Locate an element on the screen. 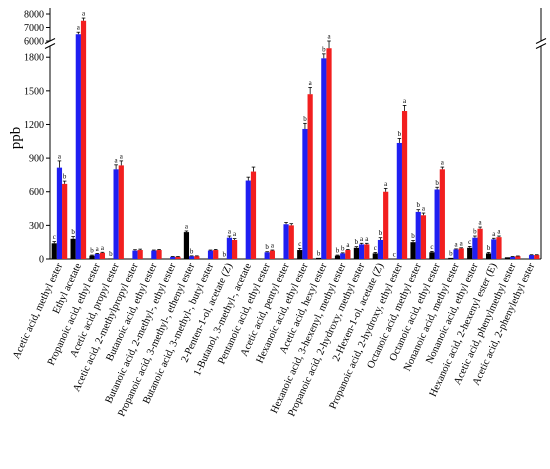  y-tick-label: 6000 is located at coordinates (34, 42).